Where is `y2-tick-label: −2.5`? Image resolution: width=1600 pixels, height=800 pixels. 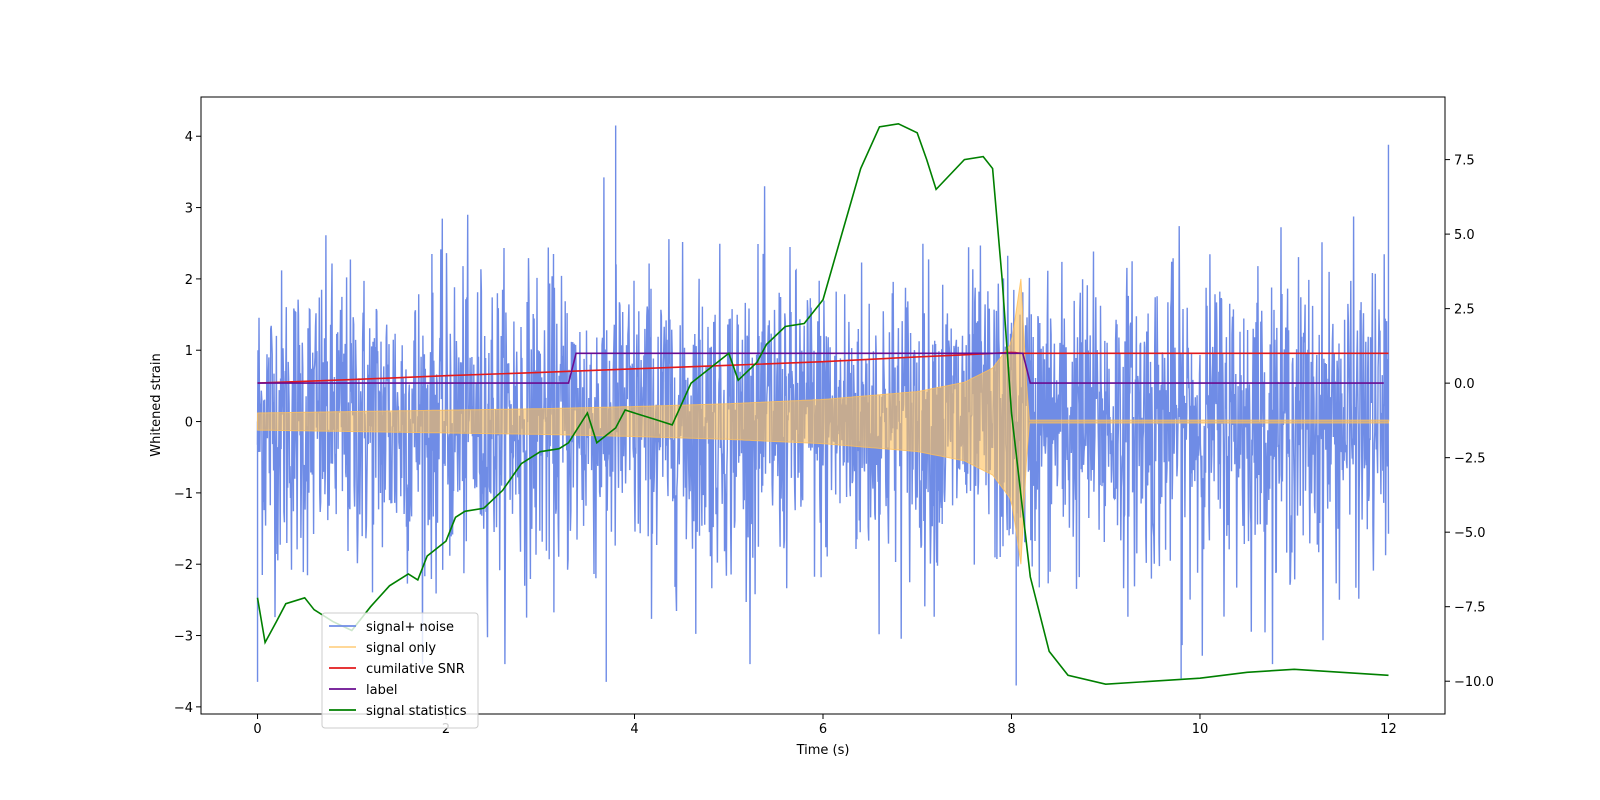
y2-tick-label: −2.5 is located at coordinates (1470, 459).